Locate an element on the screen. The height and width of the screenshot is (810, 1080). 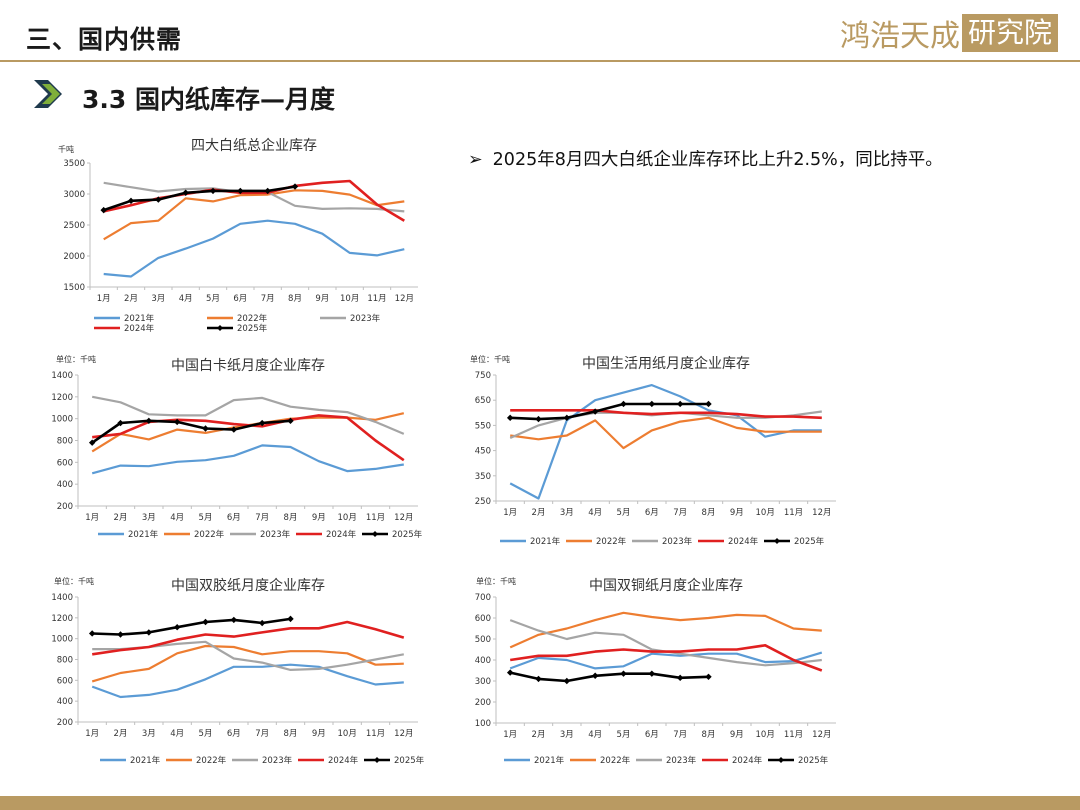
y-tick-label: 350 is located at coordinates (483, 477).